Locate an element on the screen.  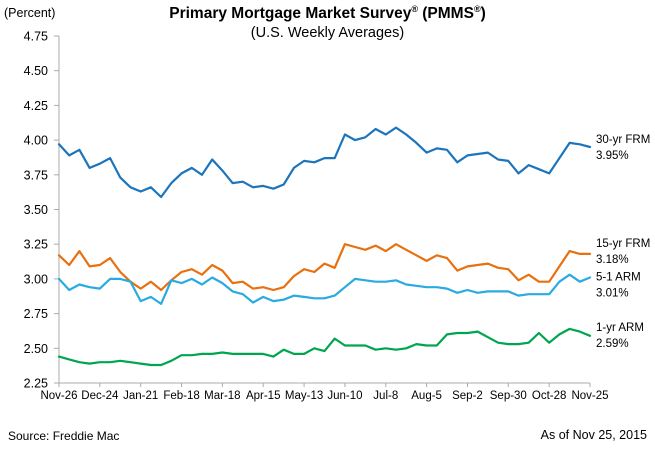
x-tick-label: Sep-30 is located at coordinates (508, 396).